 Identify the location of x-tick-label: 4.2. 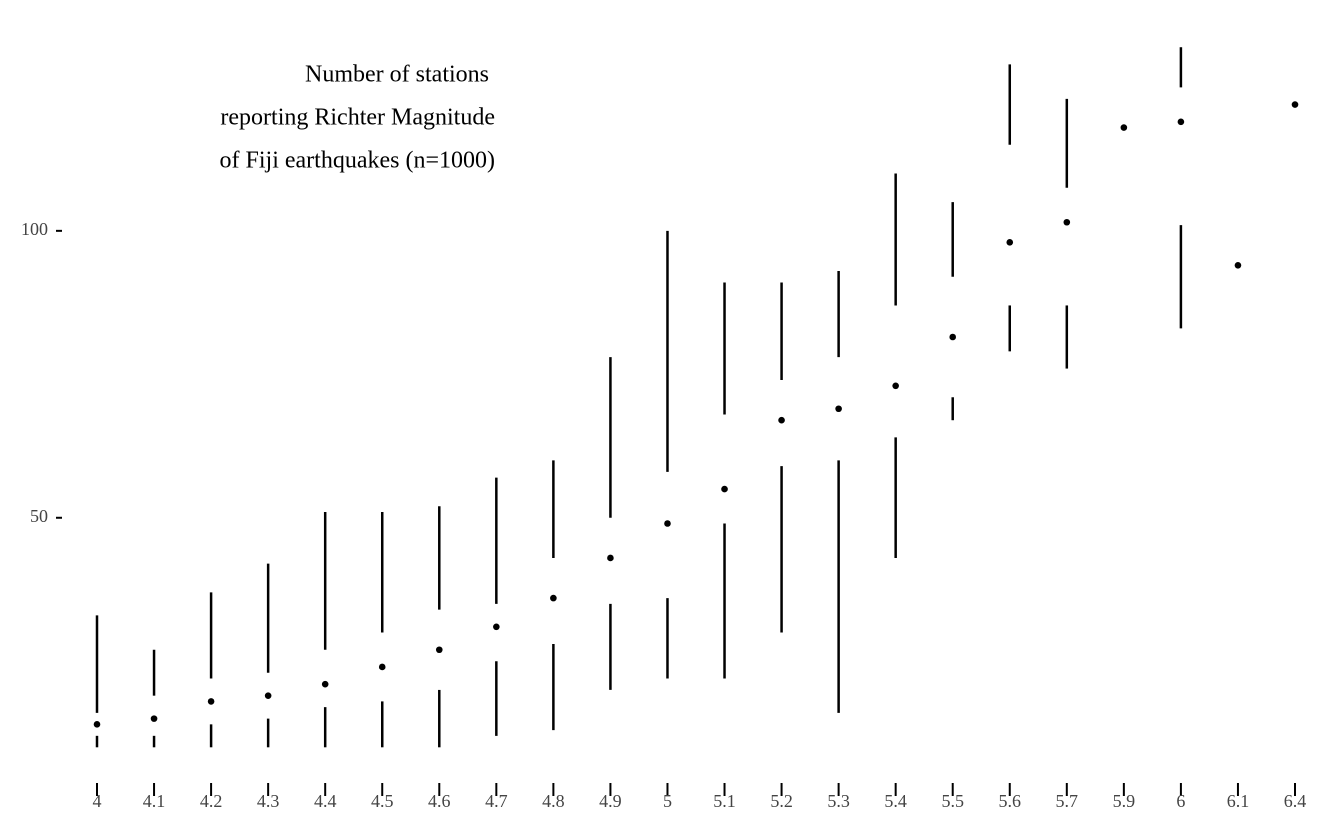
(211, 801).